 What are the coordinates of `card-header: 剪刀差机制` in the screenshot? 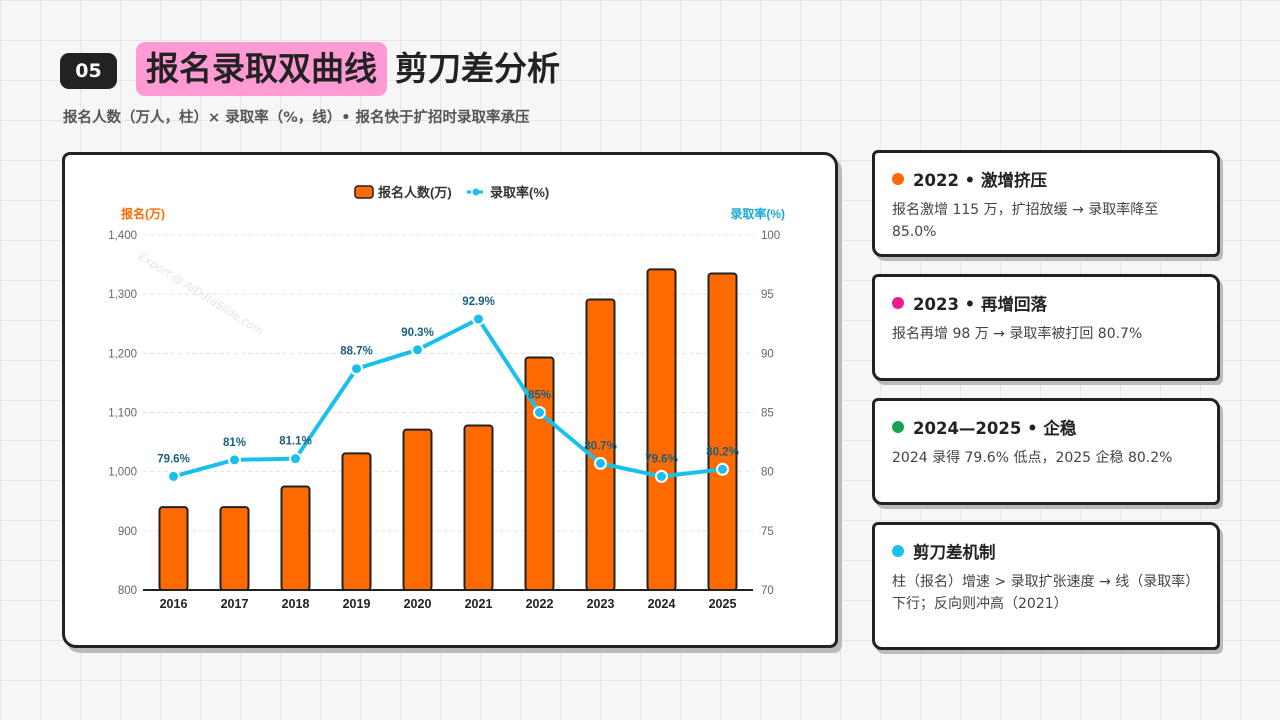 It's located at (1045, 551).